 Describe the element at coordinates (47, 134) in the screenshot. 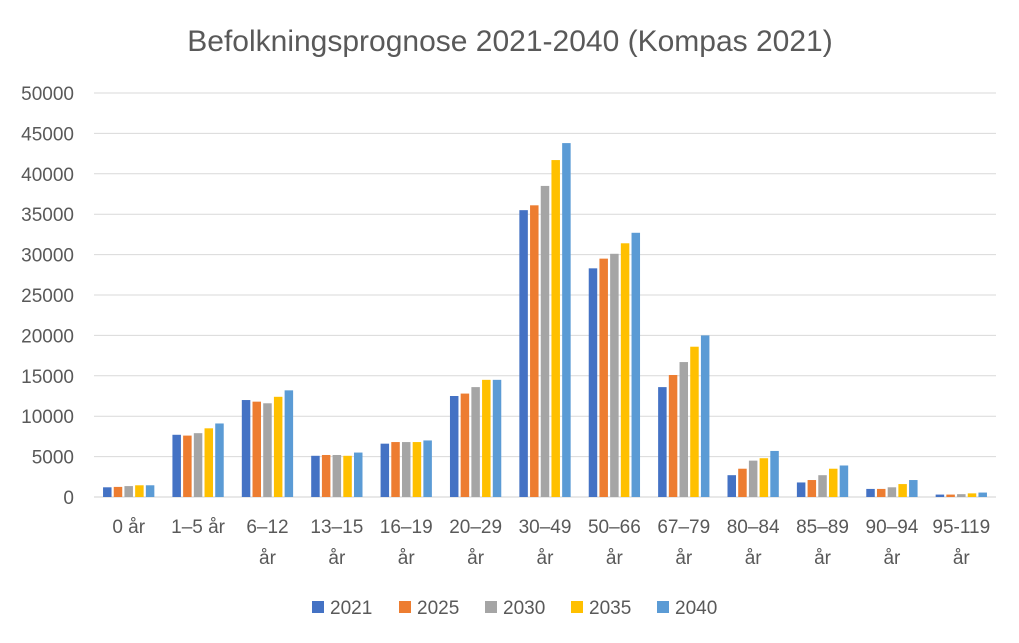

I see `y-tick-label: 45000` at that location.